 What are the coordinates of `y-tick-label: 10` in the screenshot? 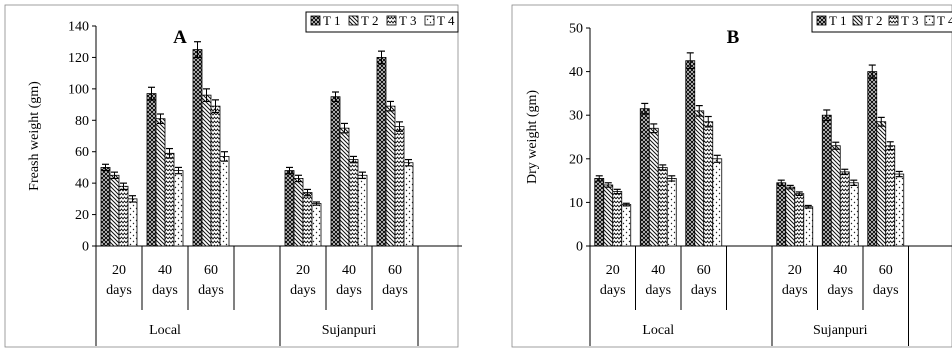 It's located at (576, 203).